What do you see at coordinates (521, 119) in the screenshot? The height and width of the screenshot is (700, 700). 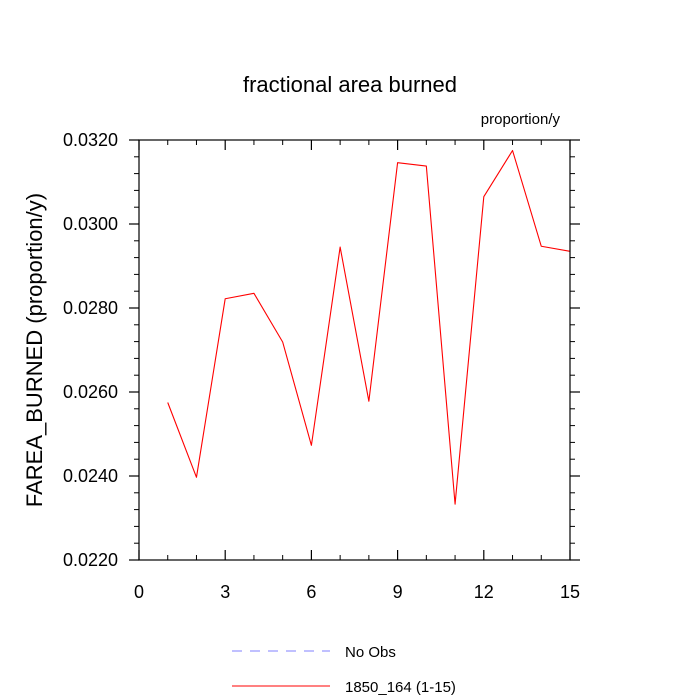 I see `units-label: proportion/y` at bounding box center [521, 119].